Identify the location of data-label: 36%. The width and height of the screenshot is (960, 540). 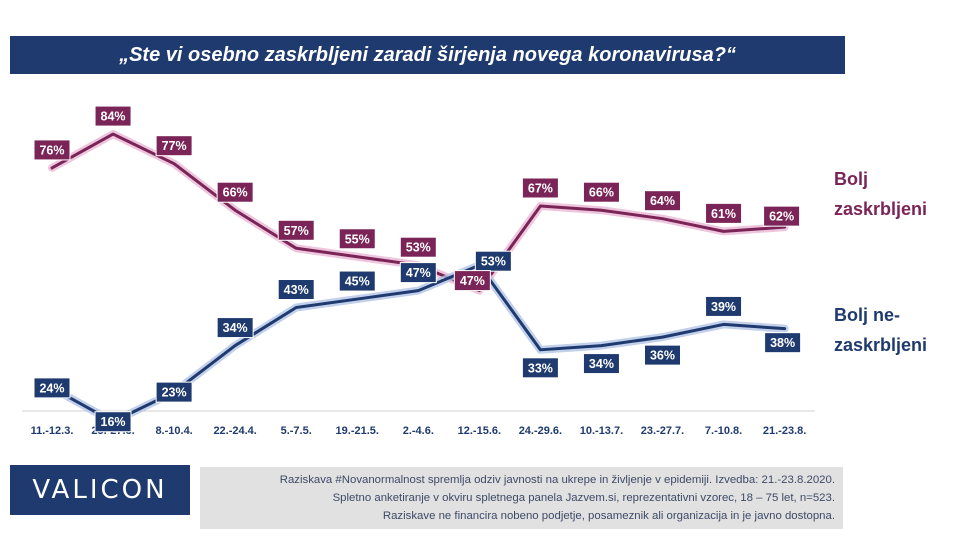
(662, 356).